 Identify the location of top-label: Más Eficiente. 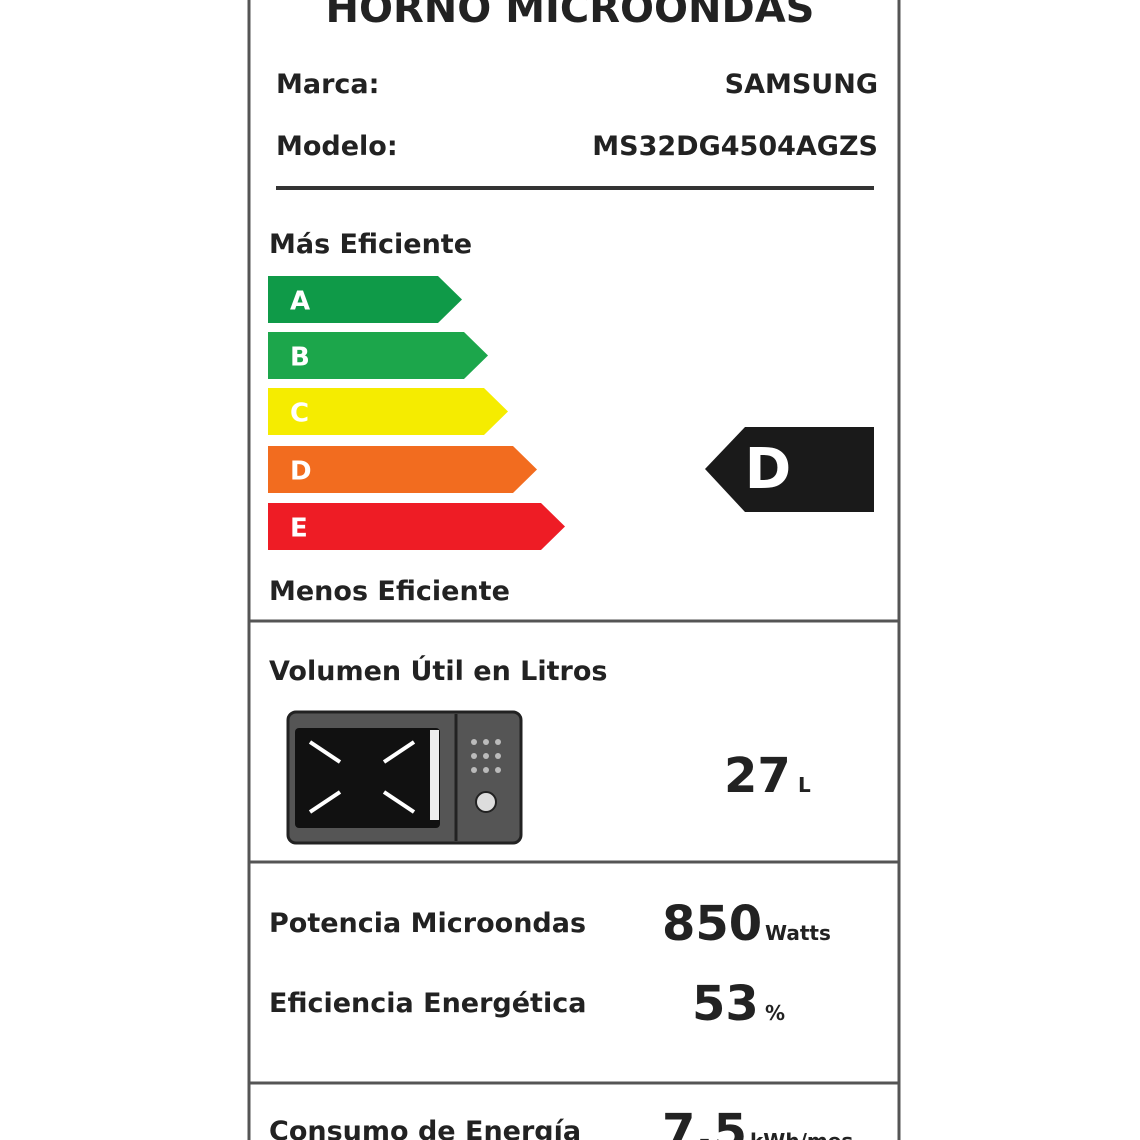
(370, 244).